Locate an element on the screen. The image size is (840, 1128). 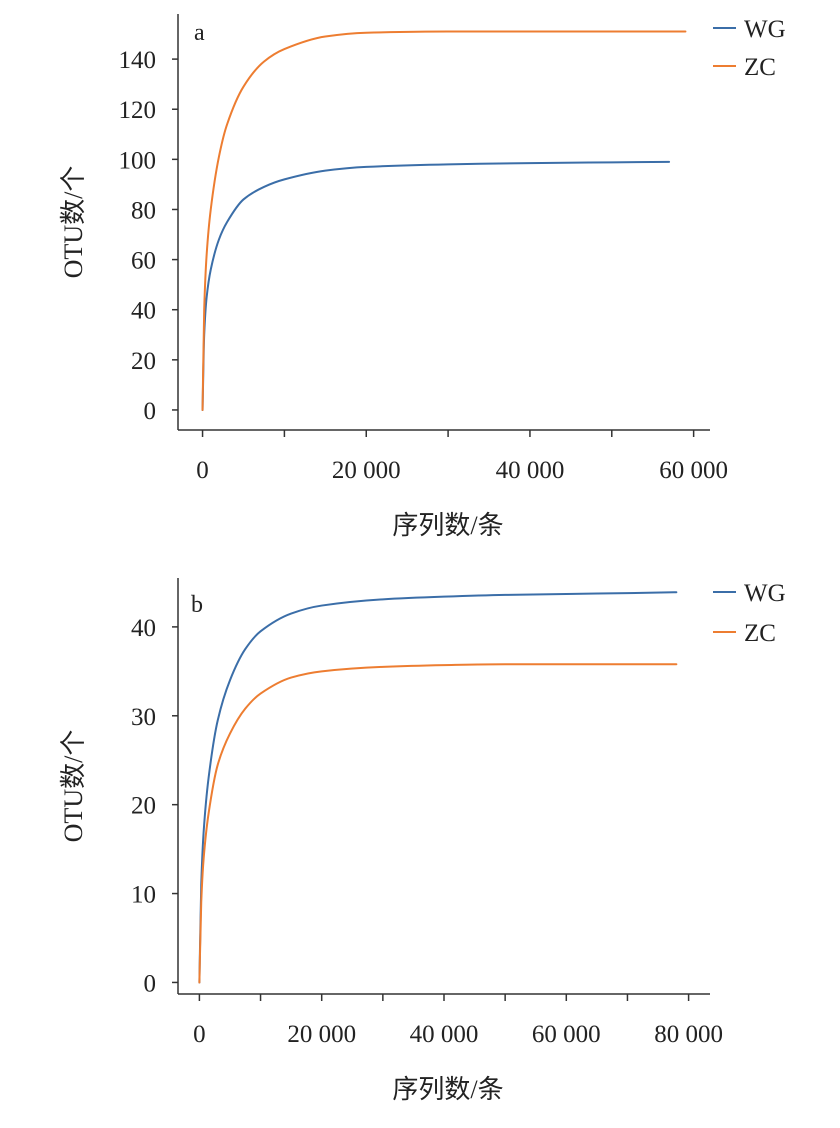
y-tick-label: 30 is located at coordinates (143, 717).